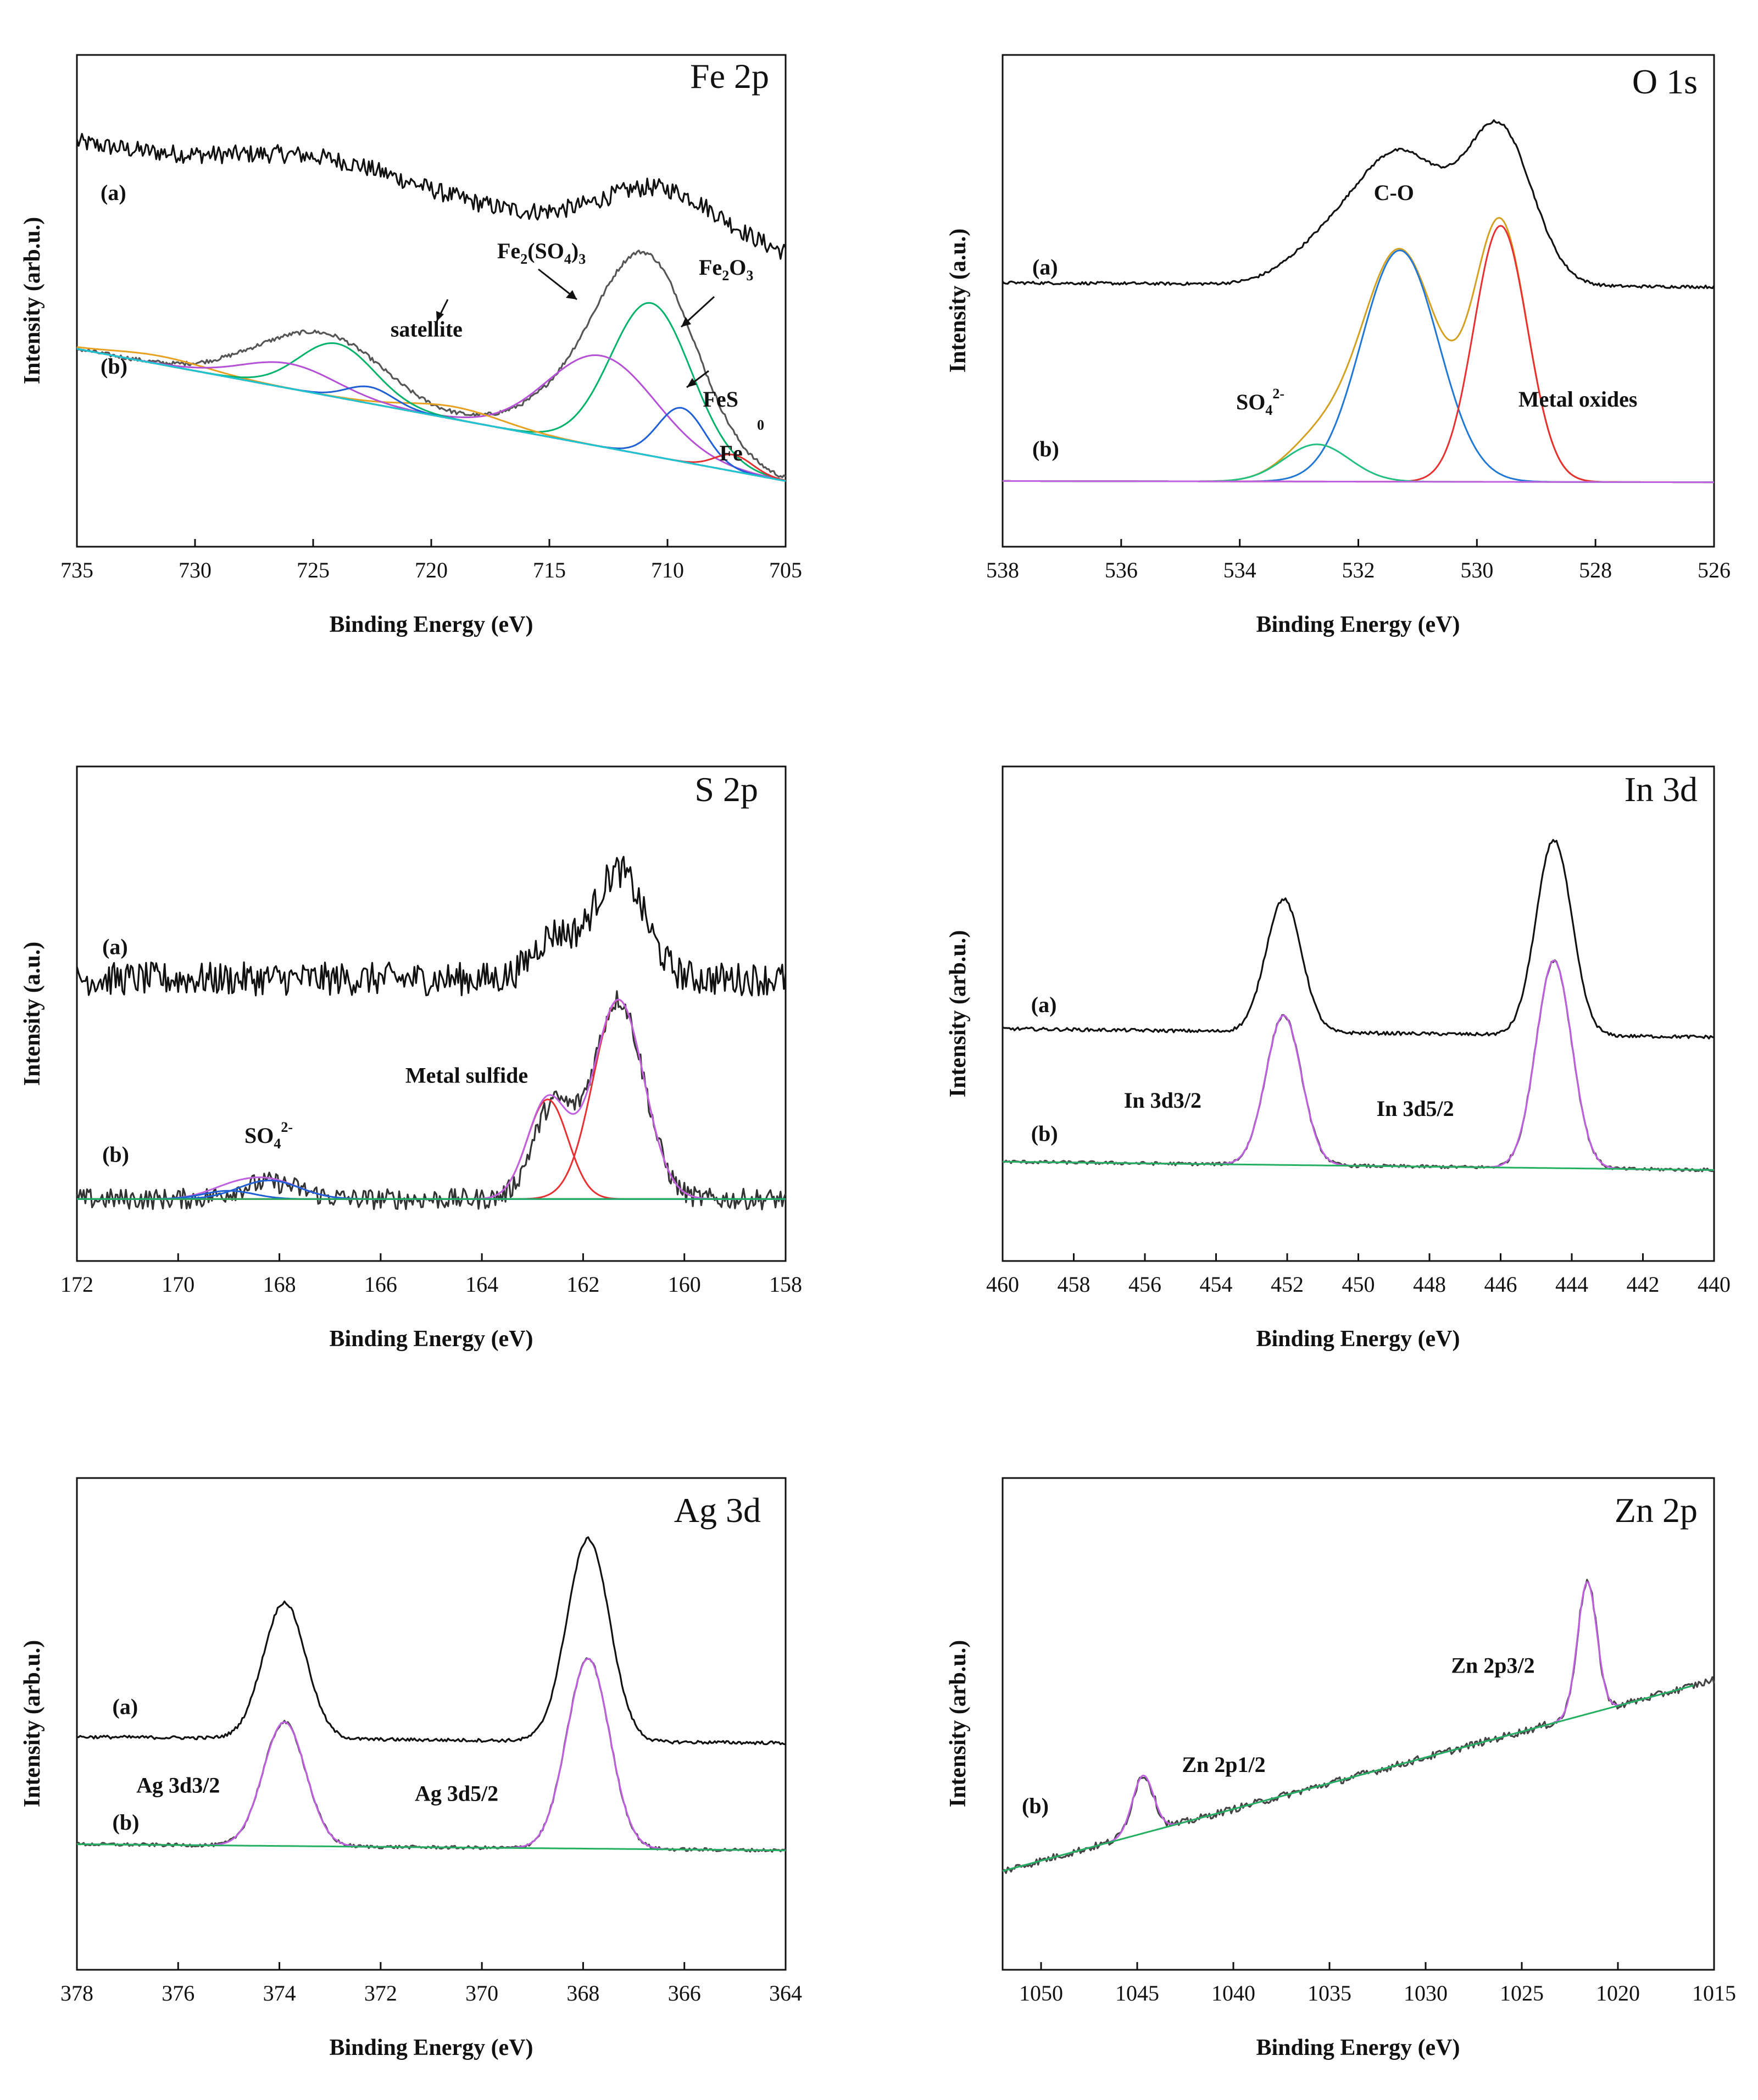  What do you see at coordinates (1394, 193) in the screenshot?
I see `annotation-c-o: C-O` at bounding box center [1394, 193].